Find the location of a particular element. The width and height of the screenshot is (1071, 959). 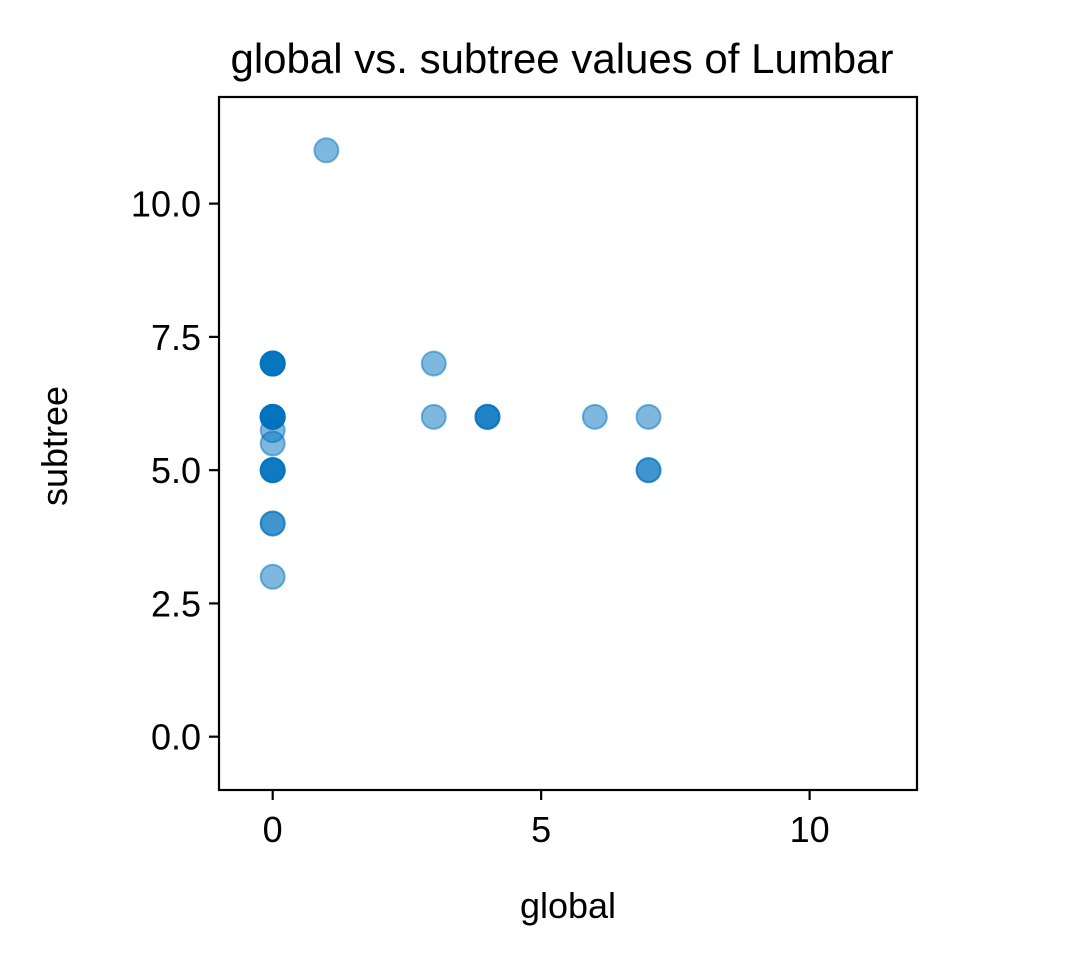

y-tick-label: 7.5 is located at coordinates (176, 337).